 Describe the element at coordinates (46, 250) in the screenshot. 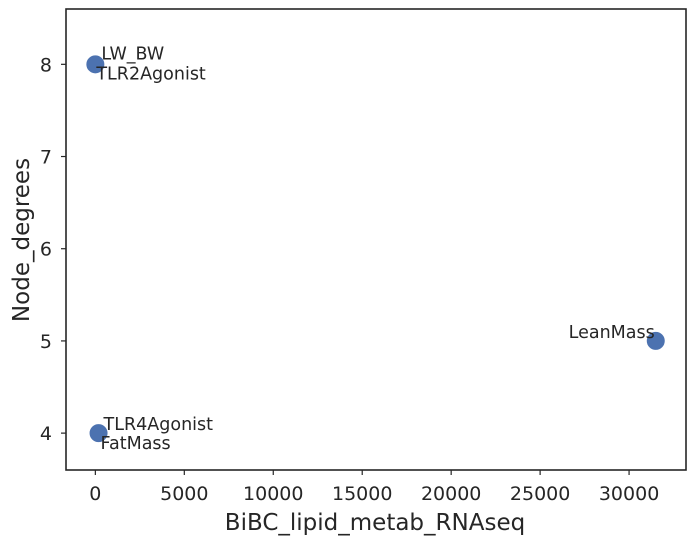

I see `y-tick-label: 6` at that location.